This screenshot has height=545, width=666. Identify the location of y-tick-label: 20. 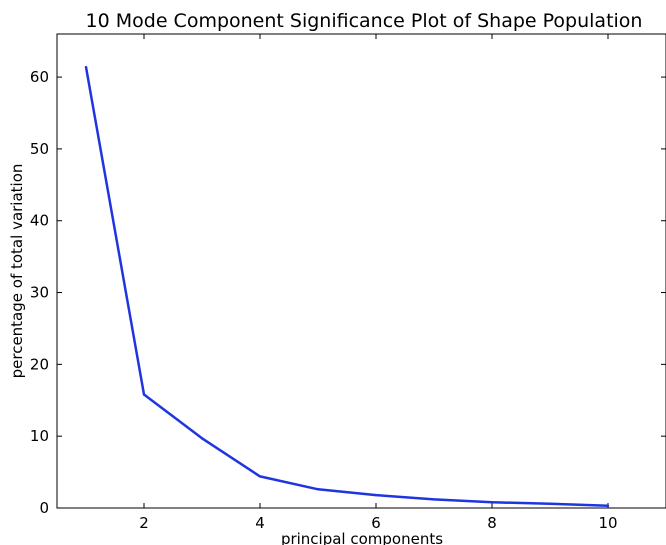
(39, 364).